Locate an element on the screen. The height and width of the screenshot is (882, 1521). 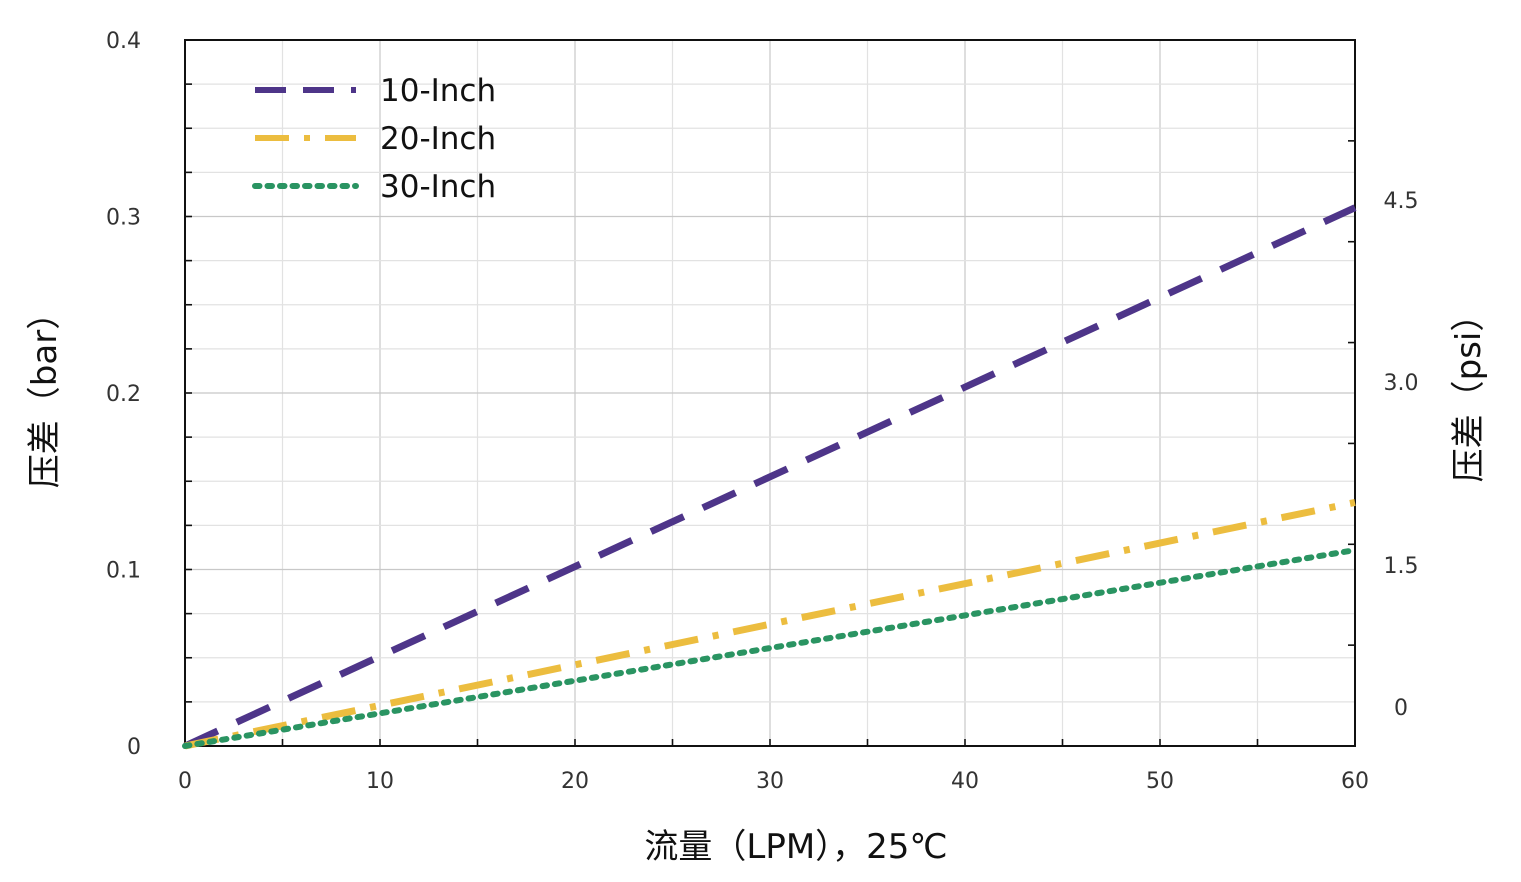
x-tick-label: 0 is located at coordinates (185, 781).